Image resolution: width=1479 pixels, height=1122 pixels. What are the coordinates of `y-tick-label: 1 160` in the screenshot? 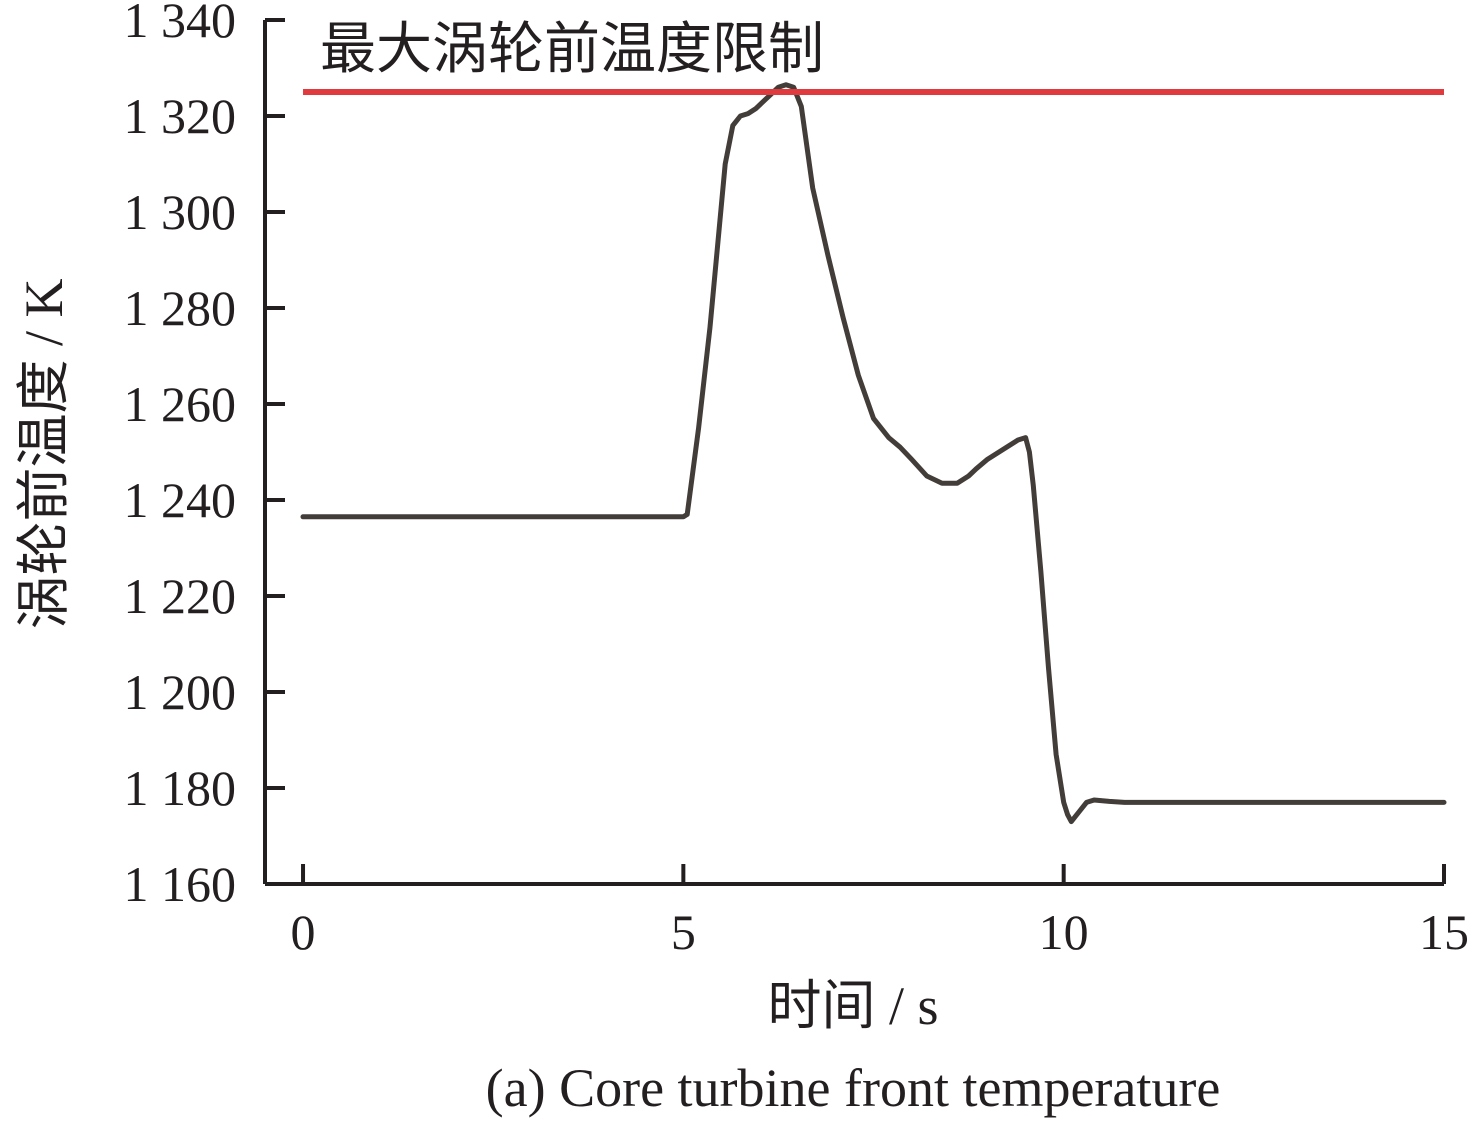 It's located at (180, 884).